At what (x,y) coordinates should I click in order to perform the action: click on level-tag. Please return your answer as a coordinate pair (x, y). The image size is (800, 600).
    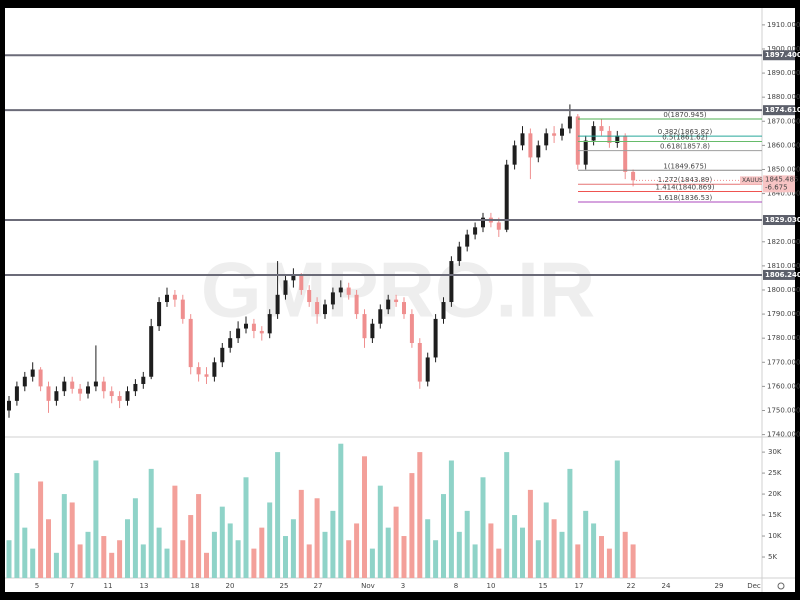
    Looking at the image, I should click on (779, 110).